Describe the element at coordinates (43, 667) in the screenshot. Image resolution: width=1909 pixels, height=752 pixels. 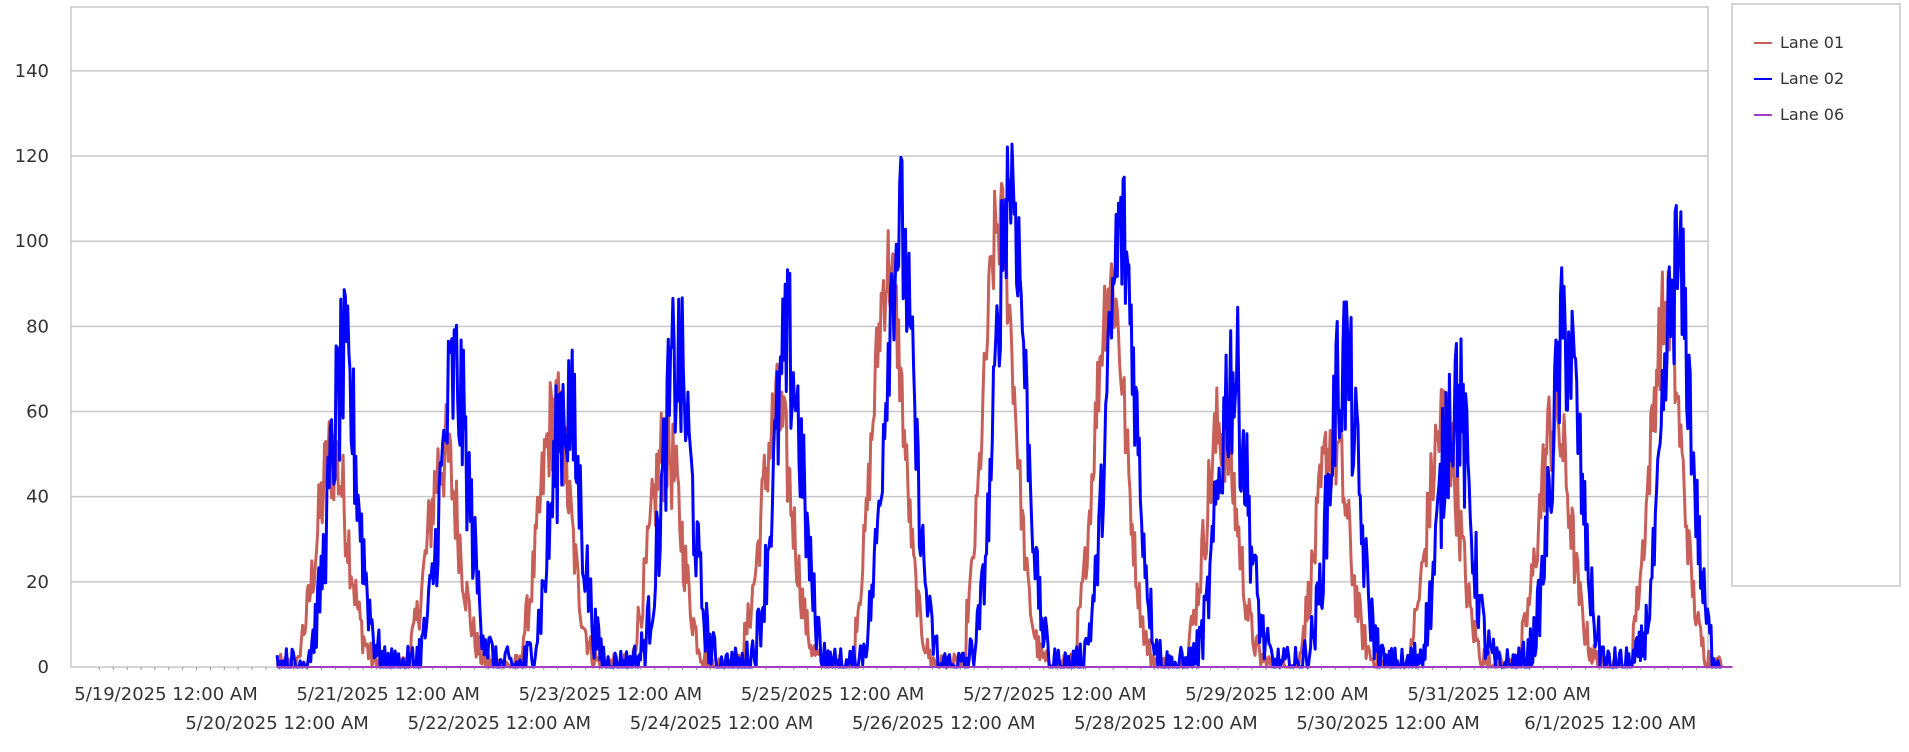
I see `y-tick-label: 0` at that location.